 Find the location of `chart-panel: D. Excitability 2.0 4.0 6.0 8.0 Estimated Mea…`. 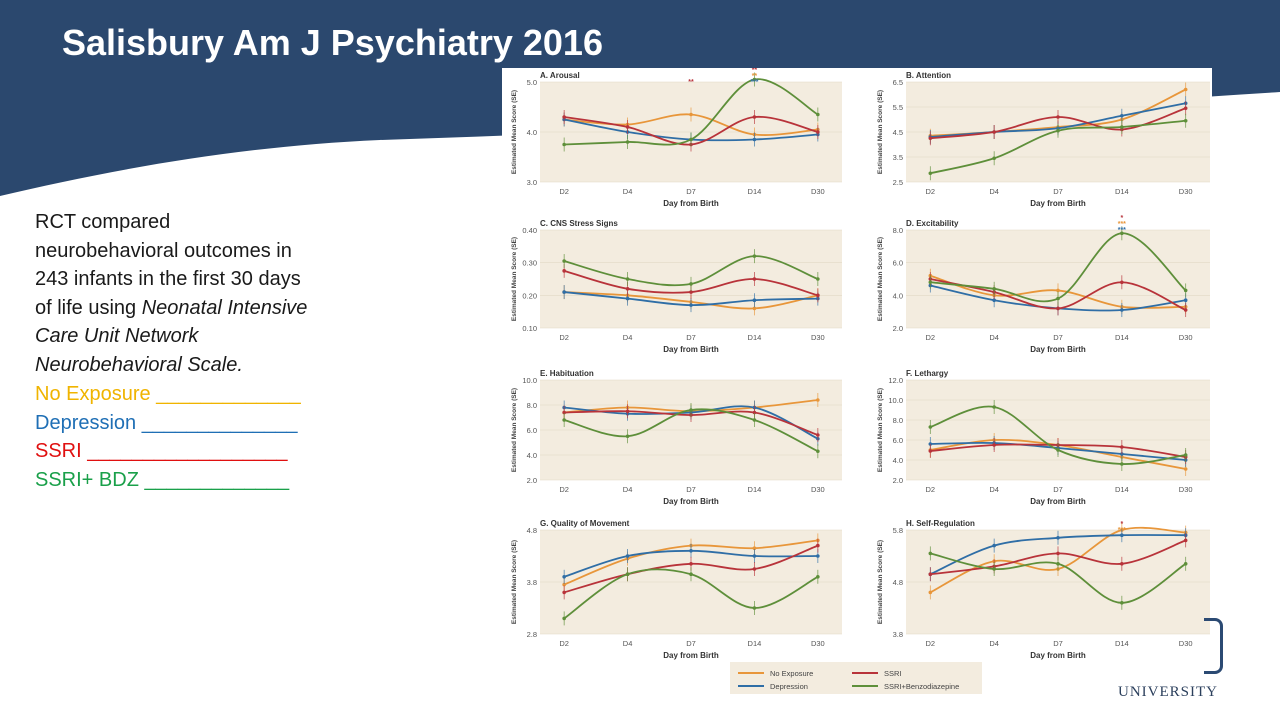

chart-panel: D. Excitability 2.0 4.0 6.0 8.0 Estimated Mea… is located at coordinates (1043, 284).